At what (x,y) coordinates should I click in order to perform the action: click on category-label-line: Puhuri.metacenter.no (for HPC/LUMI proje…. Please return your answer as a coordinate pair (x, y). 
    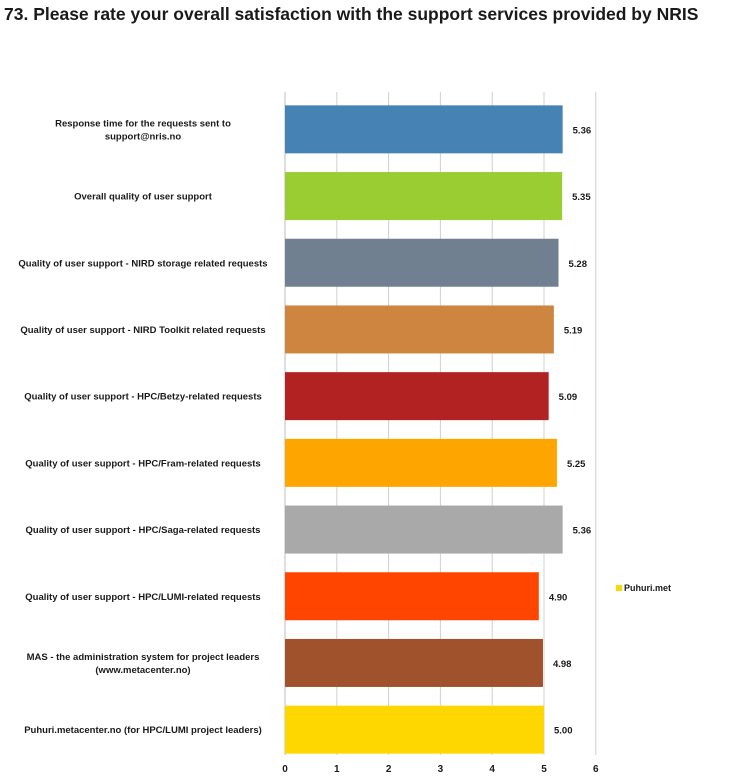
    Looking at the image, I should click on (143, 730).